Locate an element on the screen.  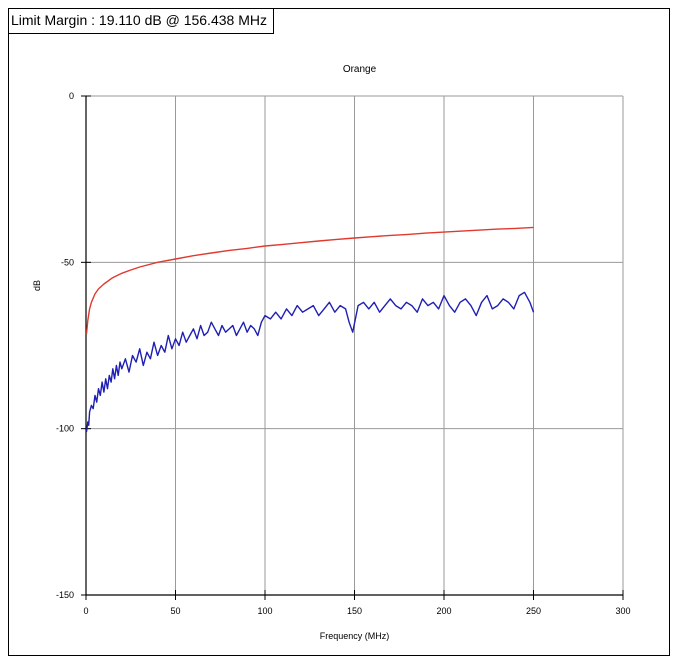
x-tick-label: 200 is located at coordinates (443, 611).